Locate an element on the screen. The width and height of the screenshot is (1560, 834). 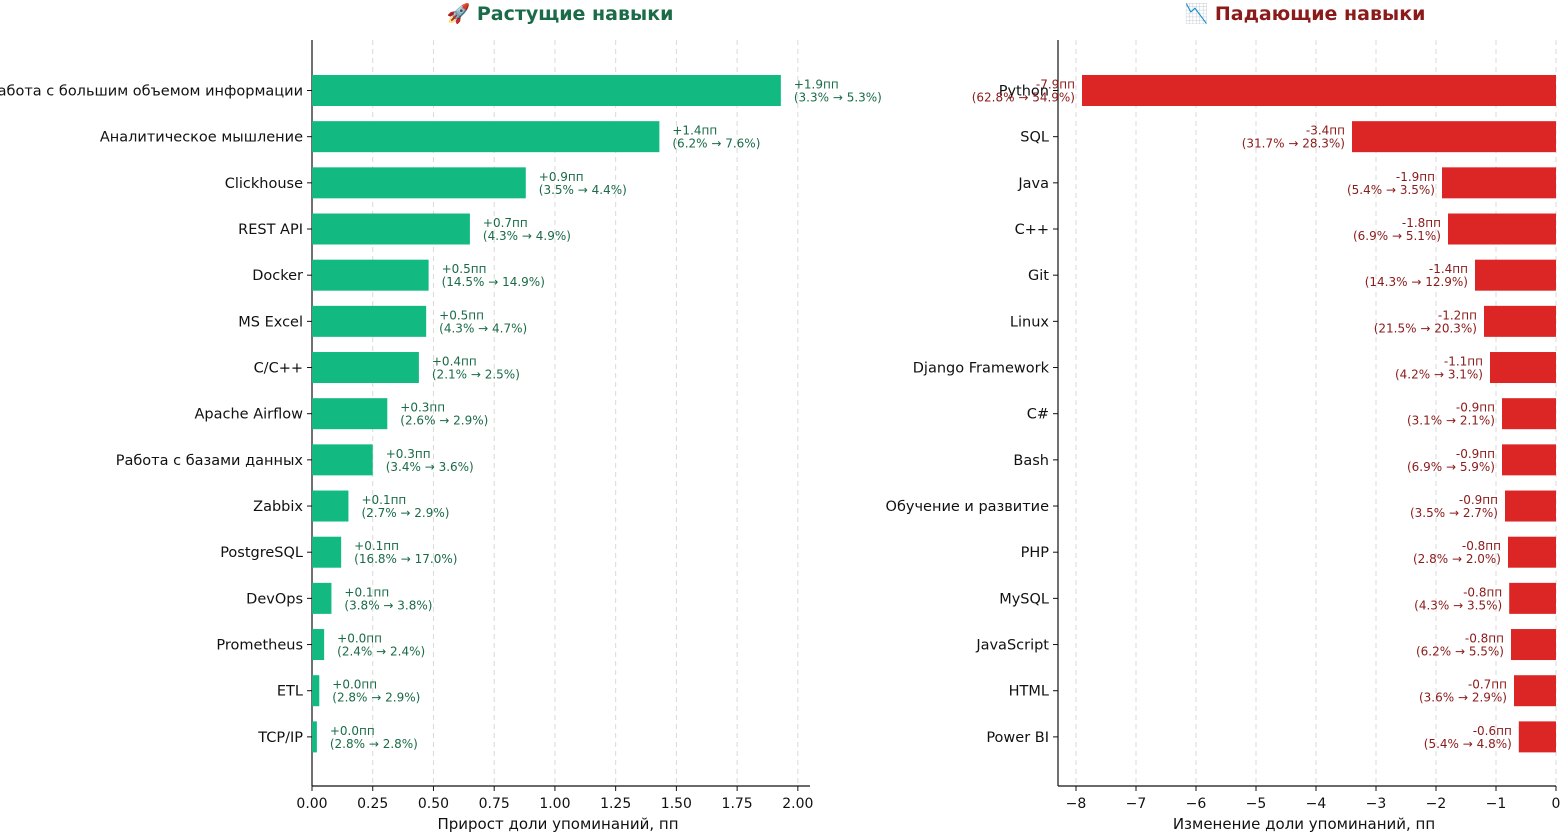
data-label-range: (2.4% → 2.4%) is located at coordinates (381, 652).